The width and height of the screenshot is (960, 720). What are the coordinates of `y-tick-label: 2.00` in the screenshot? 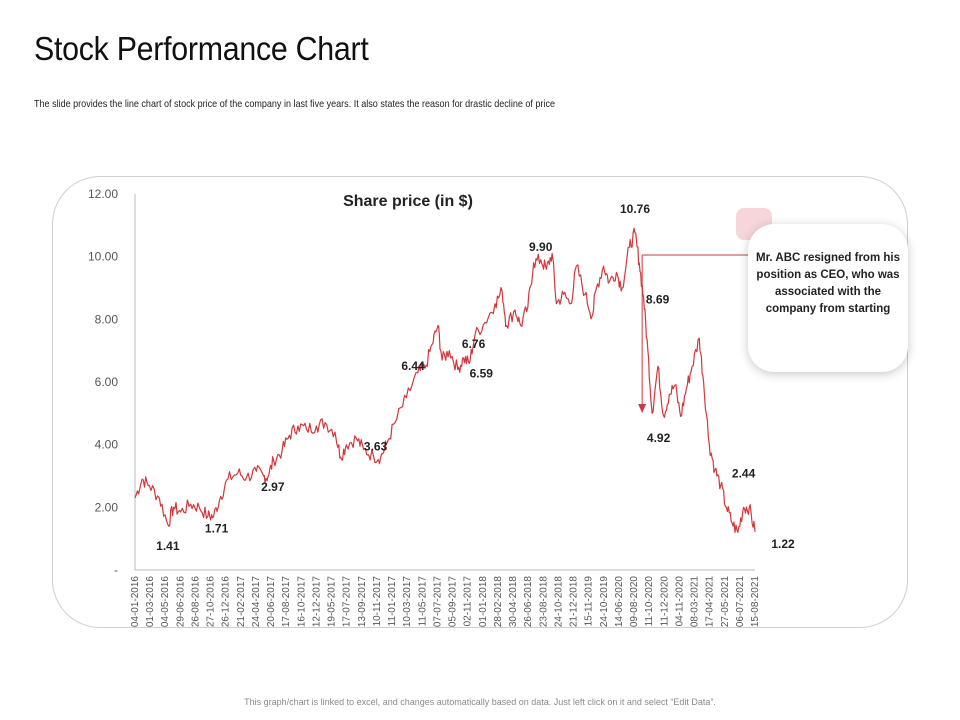 It's located at (107, 507).